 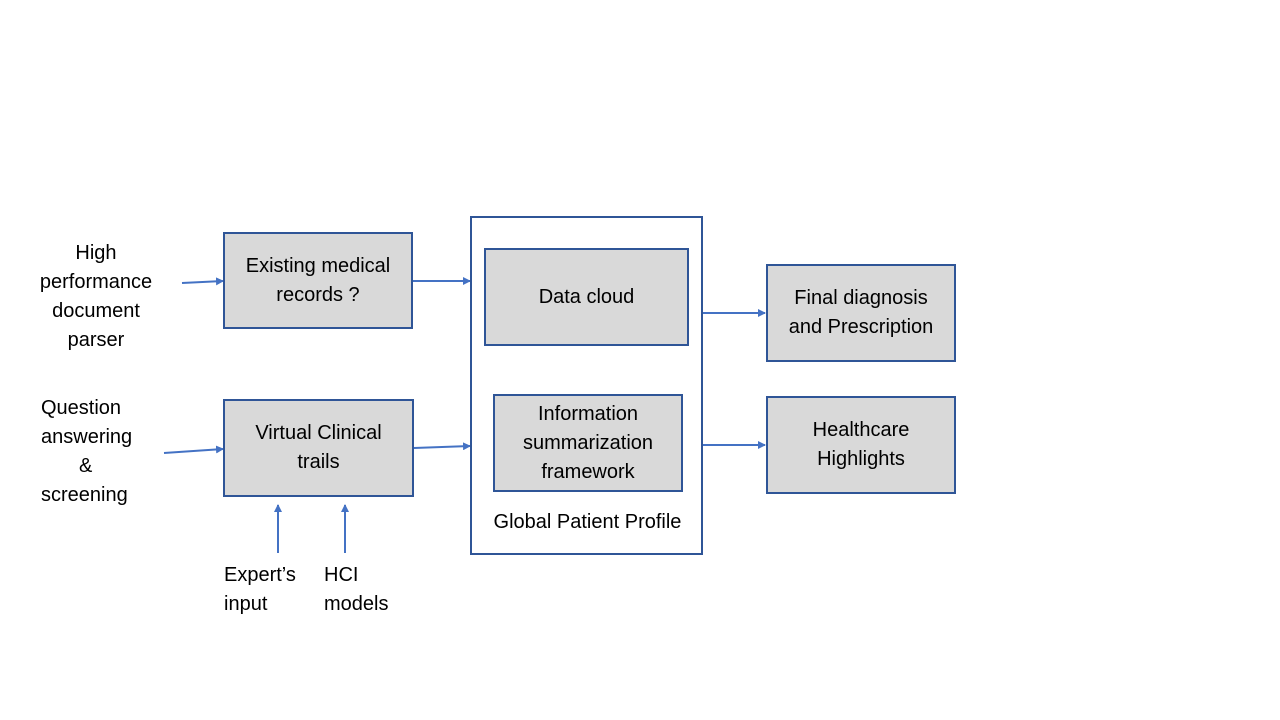 I want to click on existing-records-box: Existing medical records ?, so click(x=318, y=280).